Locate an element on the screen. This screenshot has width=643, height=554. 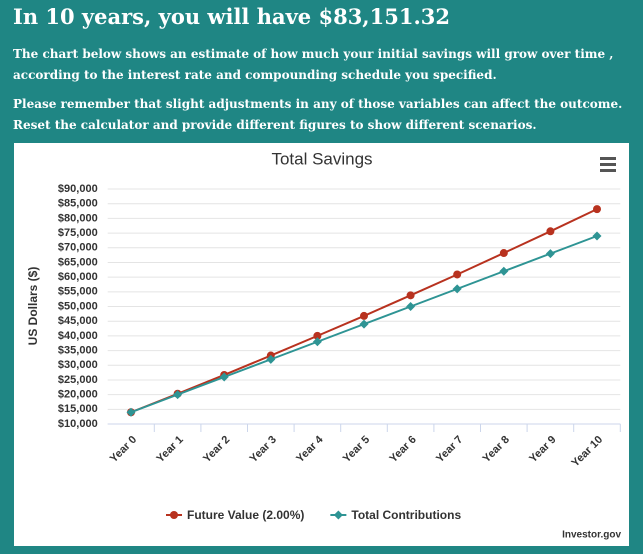
legend-label: Future Value (2.00%) is located at coordinates (245, 515).